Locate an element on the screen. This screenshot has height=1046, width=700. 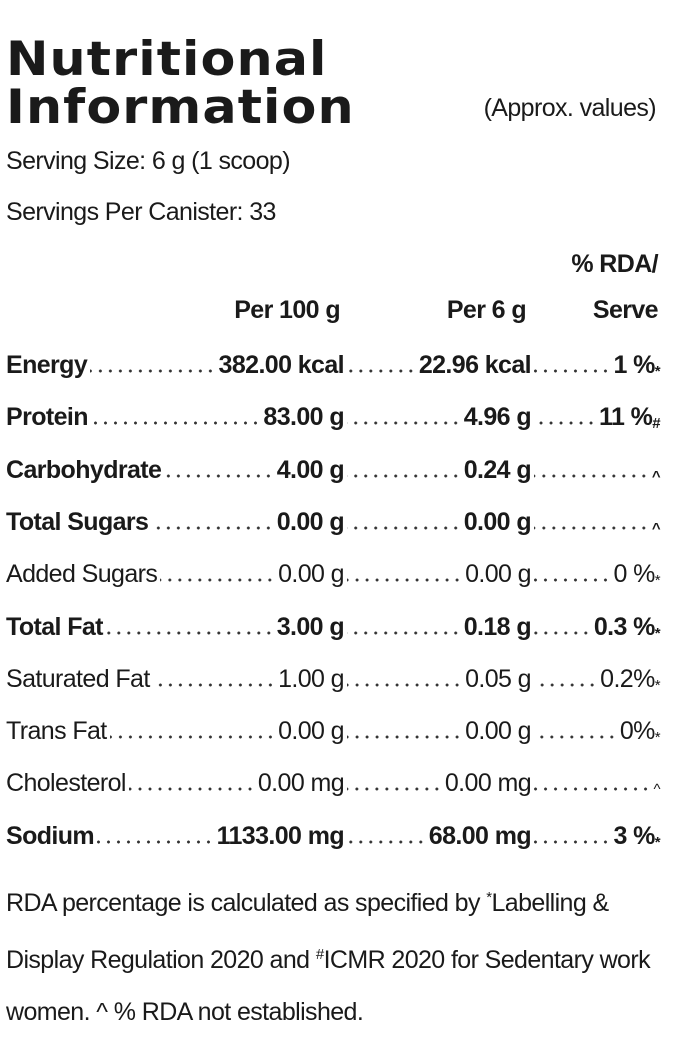
serving-size: Serving Size: 6 g (1 scoop) is located at coordinates (148, 161).